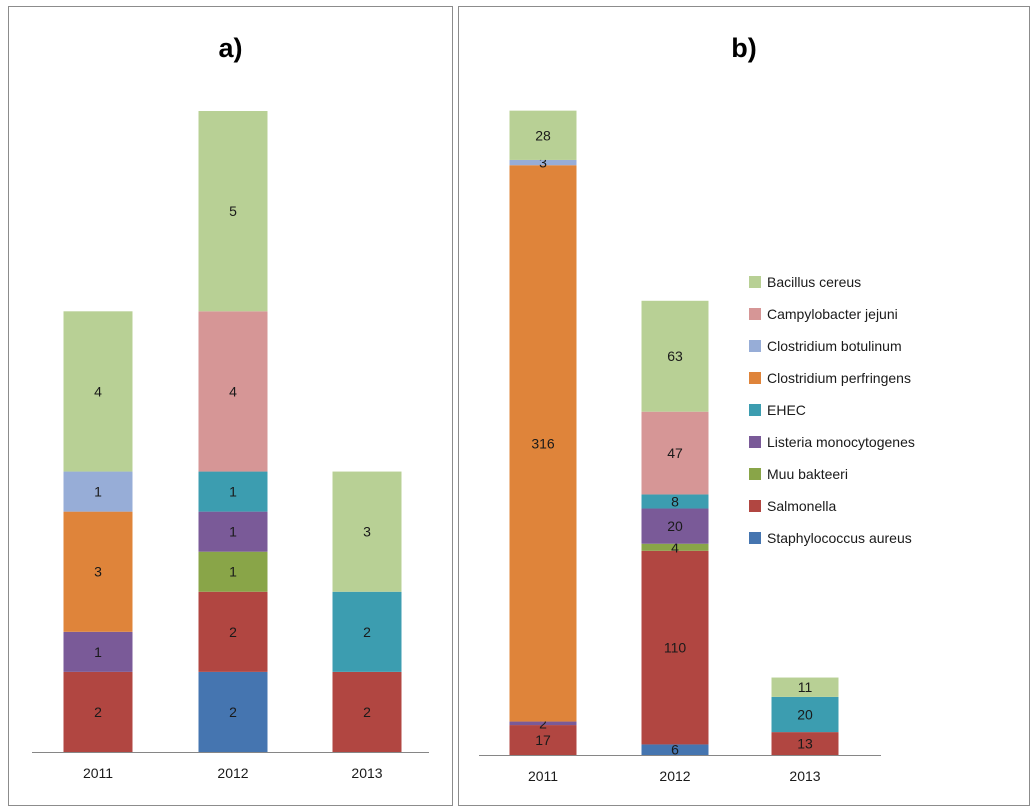 The width and height of the screenshot is (1034, 807). I want to click on chart-a-bar-salmonella-2011, so click(98, 711).